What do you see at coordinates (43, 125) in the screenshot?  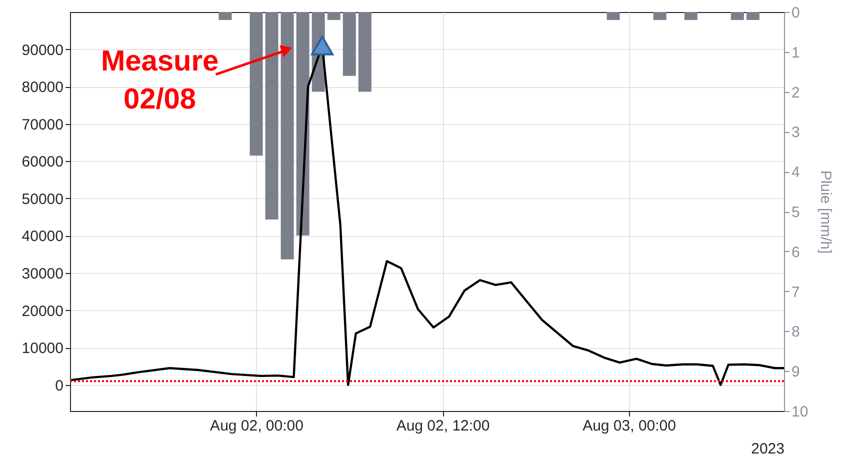 I see `y-tick-label: 70000` at bounding box center [43, 125].